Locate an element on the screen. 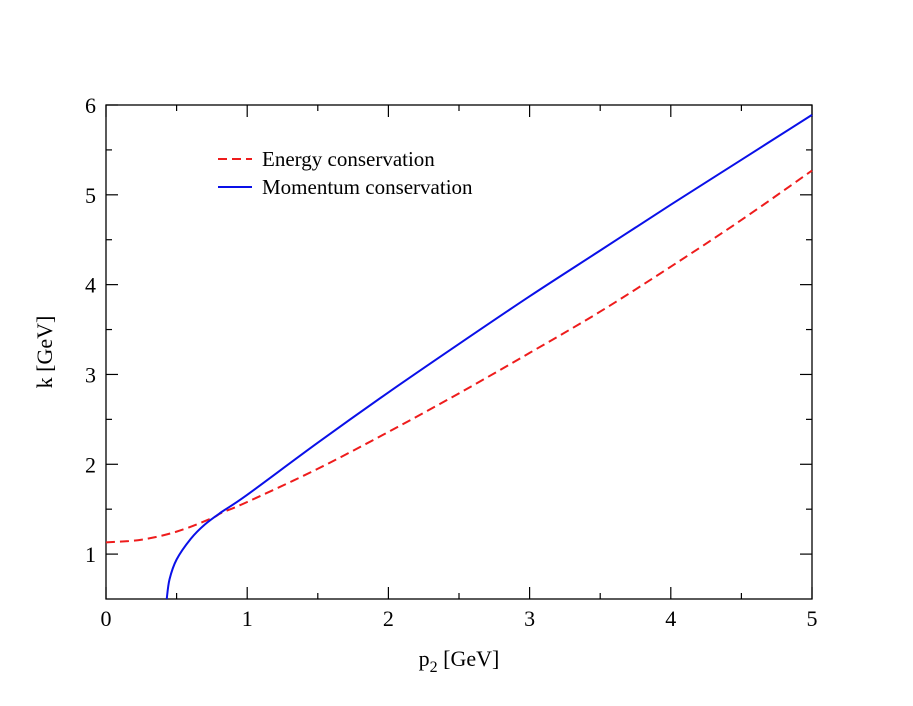 Image resolution: width=913 pixels, height=706 pixels. y-axis-label: k [GeV] is located at coordinates (44, 352).